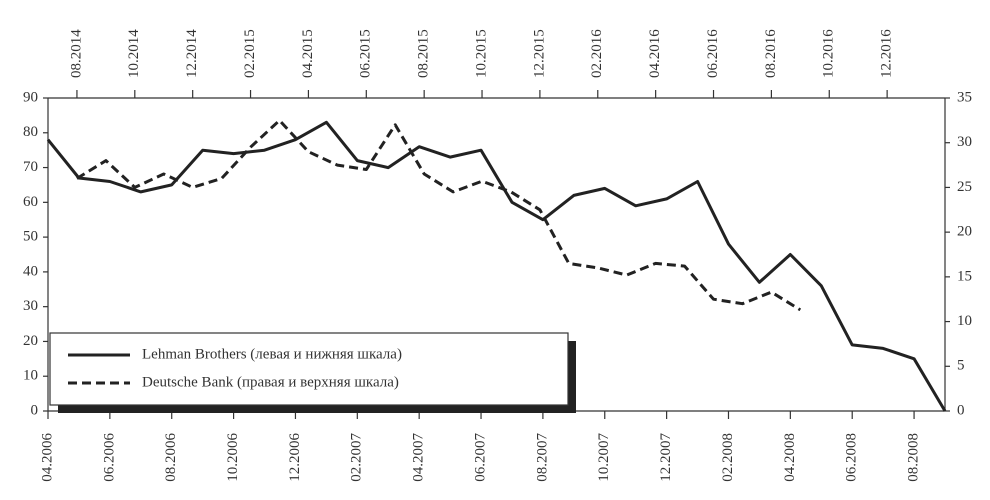 The height and width of the screenshot is (500, 990). Describe the element at coordinates (829, 53) in the screenshot. I see `x2-tick-label: 10.2016` at that location.